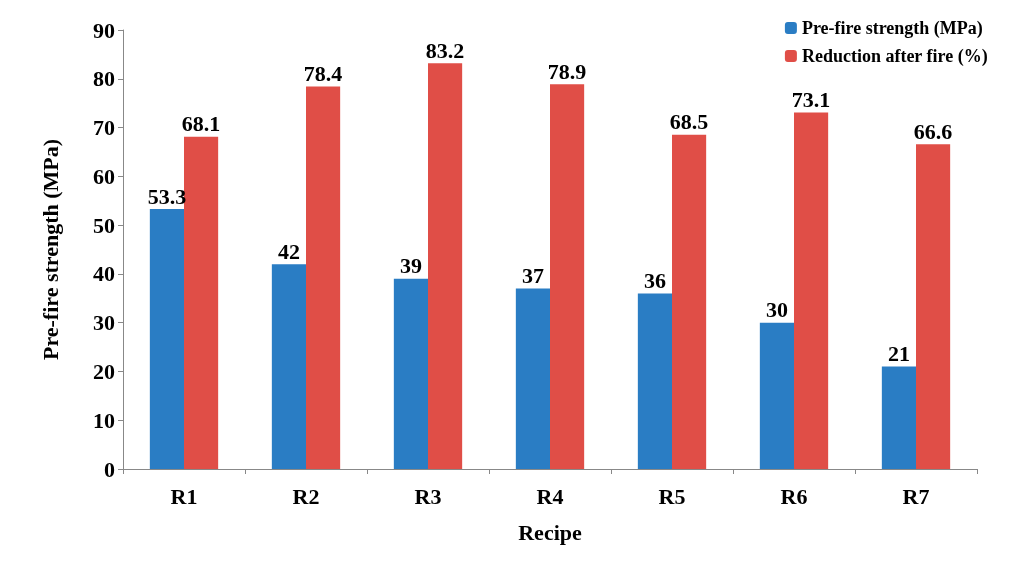 The image size is (1009, 576). I want to click on legend-label: Pre-fire strength (MPa), so click(892, 28).